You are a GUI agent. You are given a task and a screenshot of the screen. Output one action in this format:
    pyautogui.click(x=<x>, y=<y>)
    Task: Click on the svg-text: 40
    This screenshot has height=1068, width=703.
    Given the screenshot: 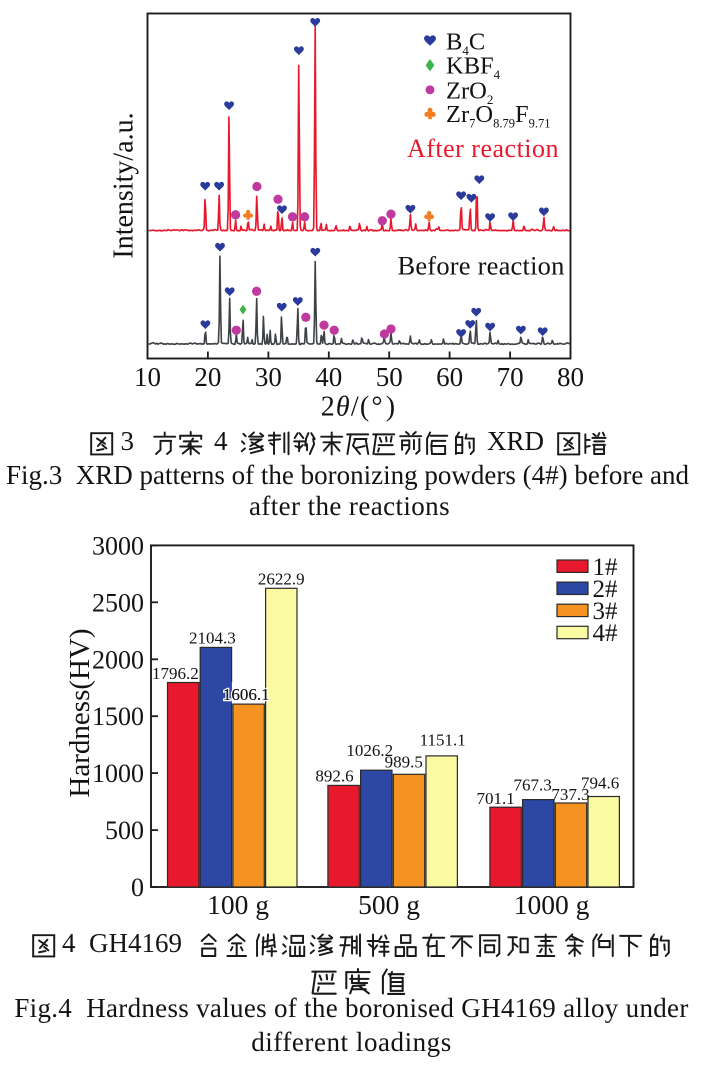 What is the action you would take?
    pyautogui.click(x=328, y=377)
    